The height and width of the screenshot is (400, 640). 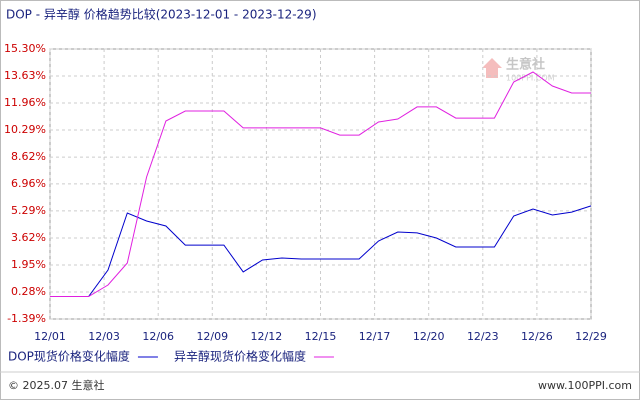 I want to click on y-tick-label: 8.62%, so click(x=28, y=156).